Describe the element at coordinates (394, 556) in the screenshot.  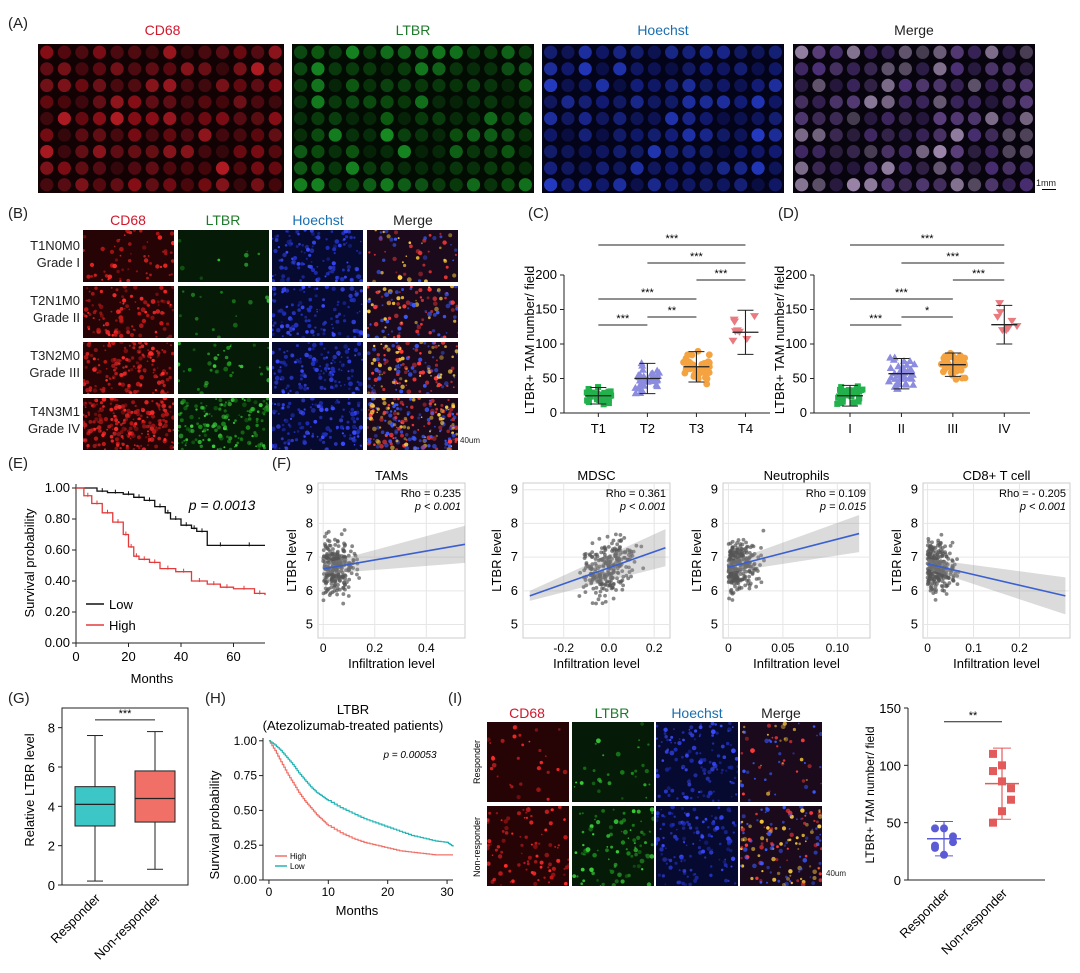
I see `fit-line` at that location.